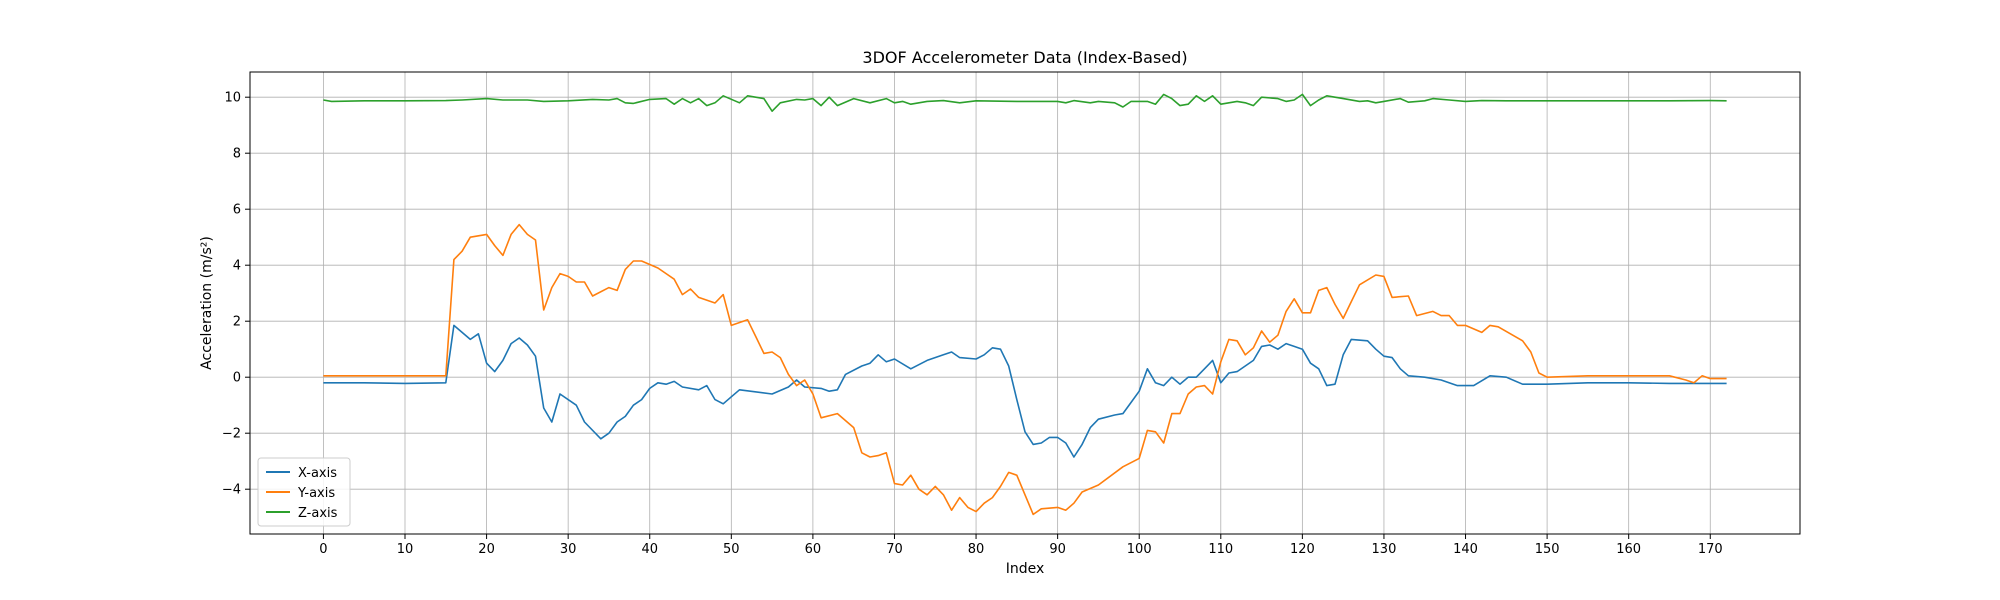 This screenshot has height=600, width=2000. Describe the element at coordinates (1628, 549) in the screenshot. I see `x-tick-label: 160` at that location.